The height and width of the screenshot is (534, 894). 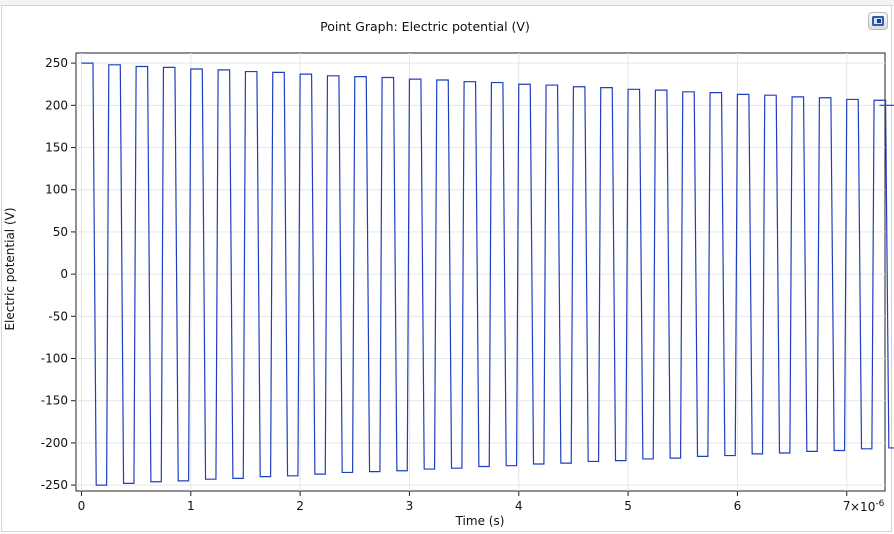 I want to click on y-tick-label: -100, so click(x=54, y=359).